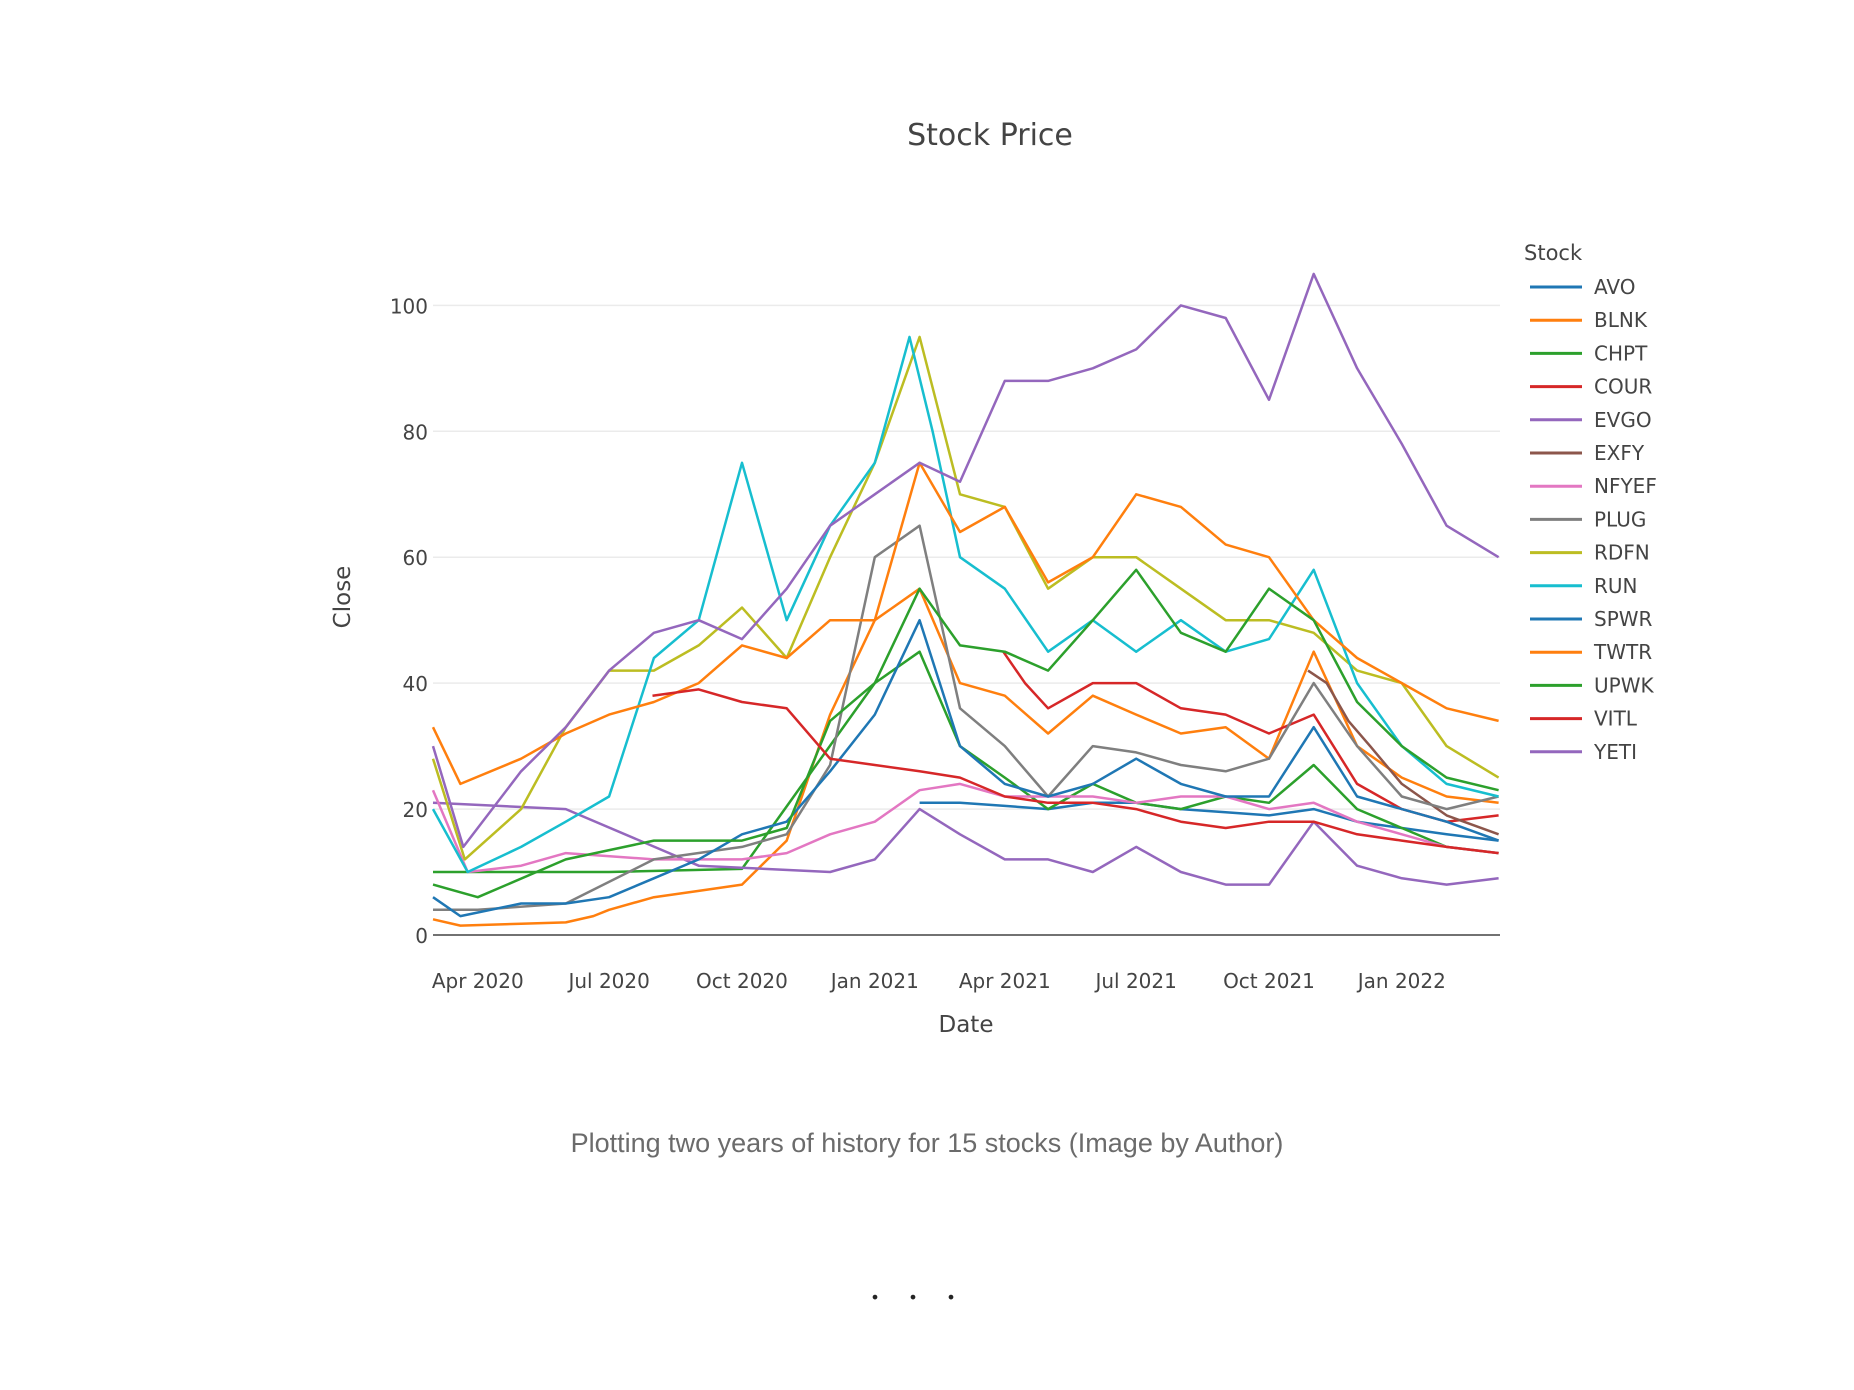 Image resolution: width=1854 pixels, height=1390 pixels. Describe the element at coordinates (409, 306) in the screenshot. I see `y-tick-label: 100` at that location.